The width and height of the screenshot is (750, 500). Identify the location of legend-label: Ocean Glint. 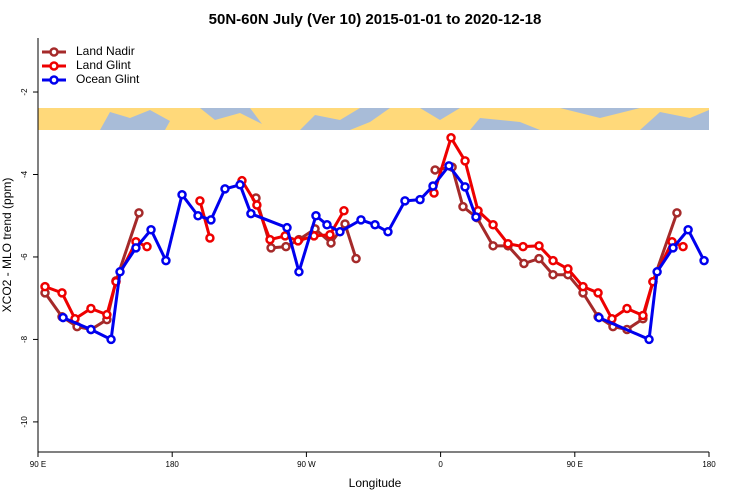
(108, 79).